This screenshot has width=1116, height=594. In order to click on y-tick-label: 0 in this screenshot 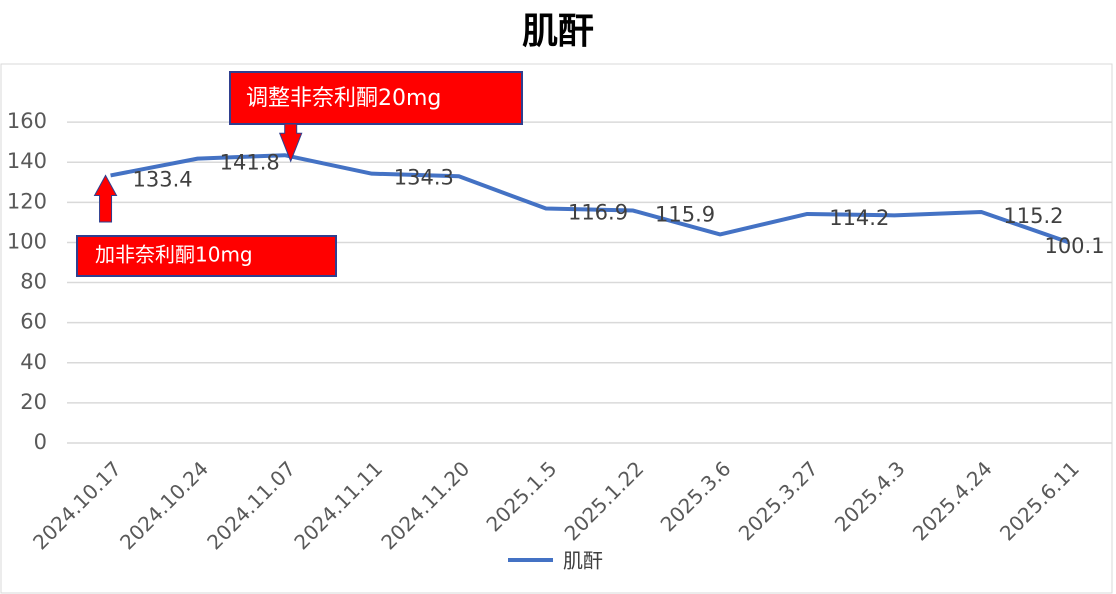, I will do `click(40, 442)`.